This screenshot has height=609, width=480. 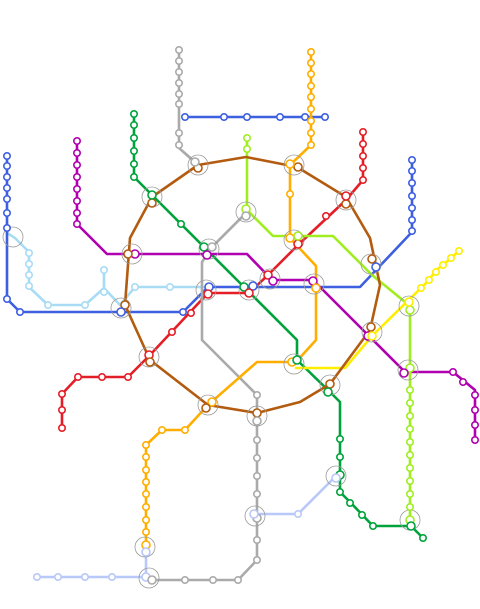 I want to click on line-7-interchange-station, so click(x=404, y=373).